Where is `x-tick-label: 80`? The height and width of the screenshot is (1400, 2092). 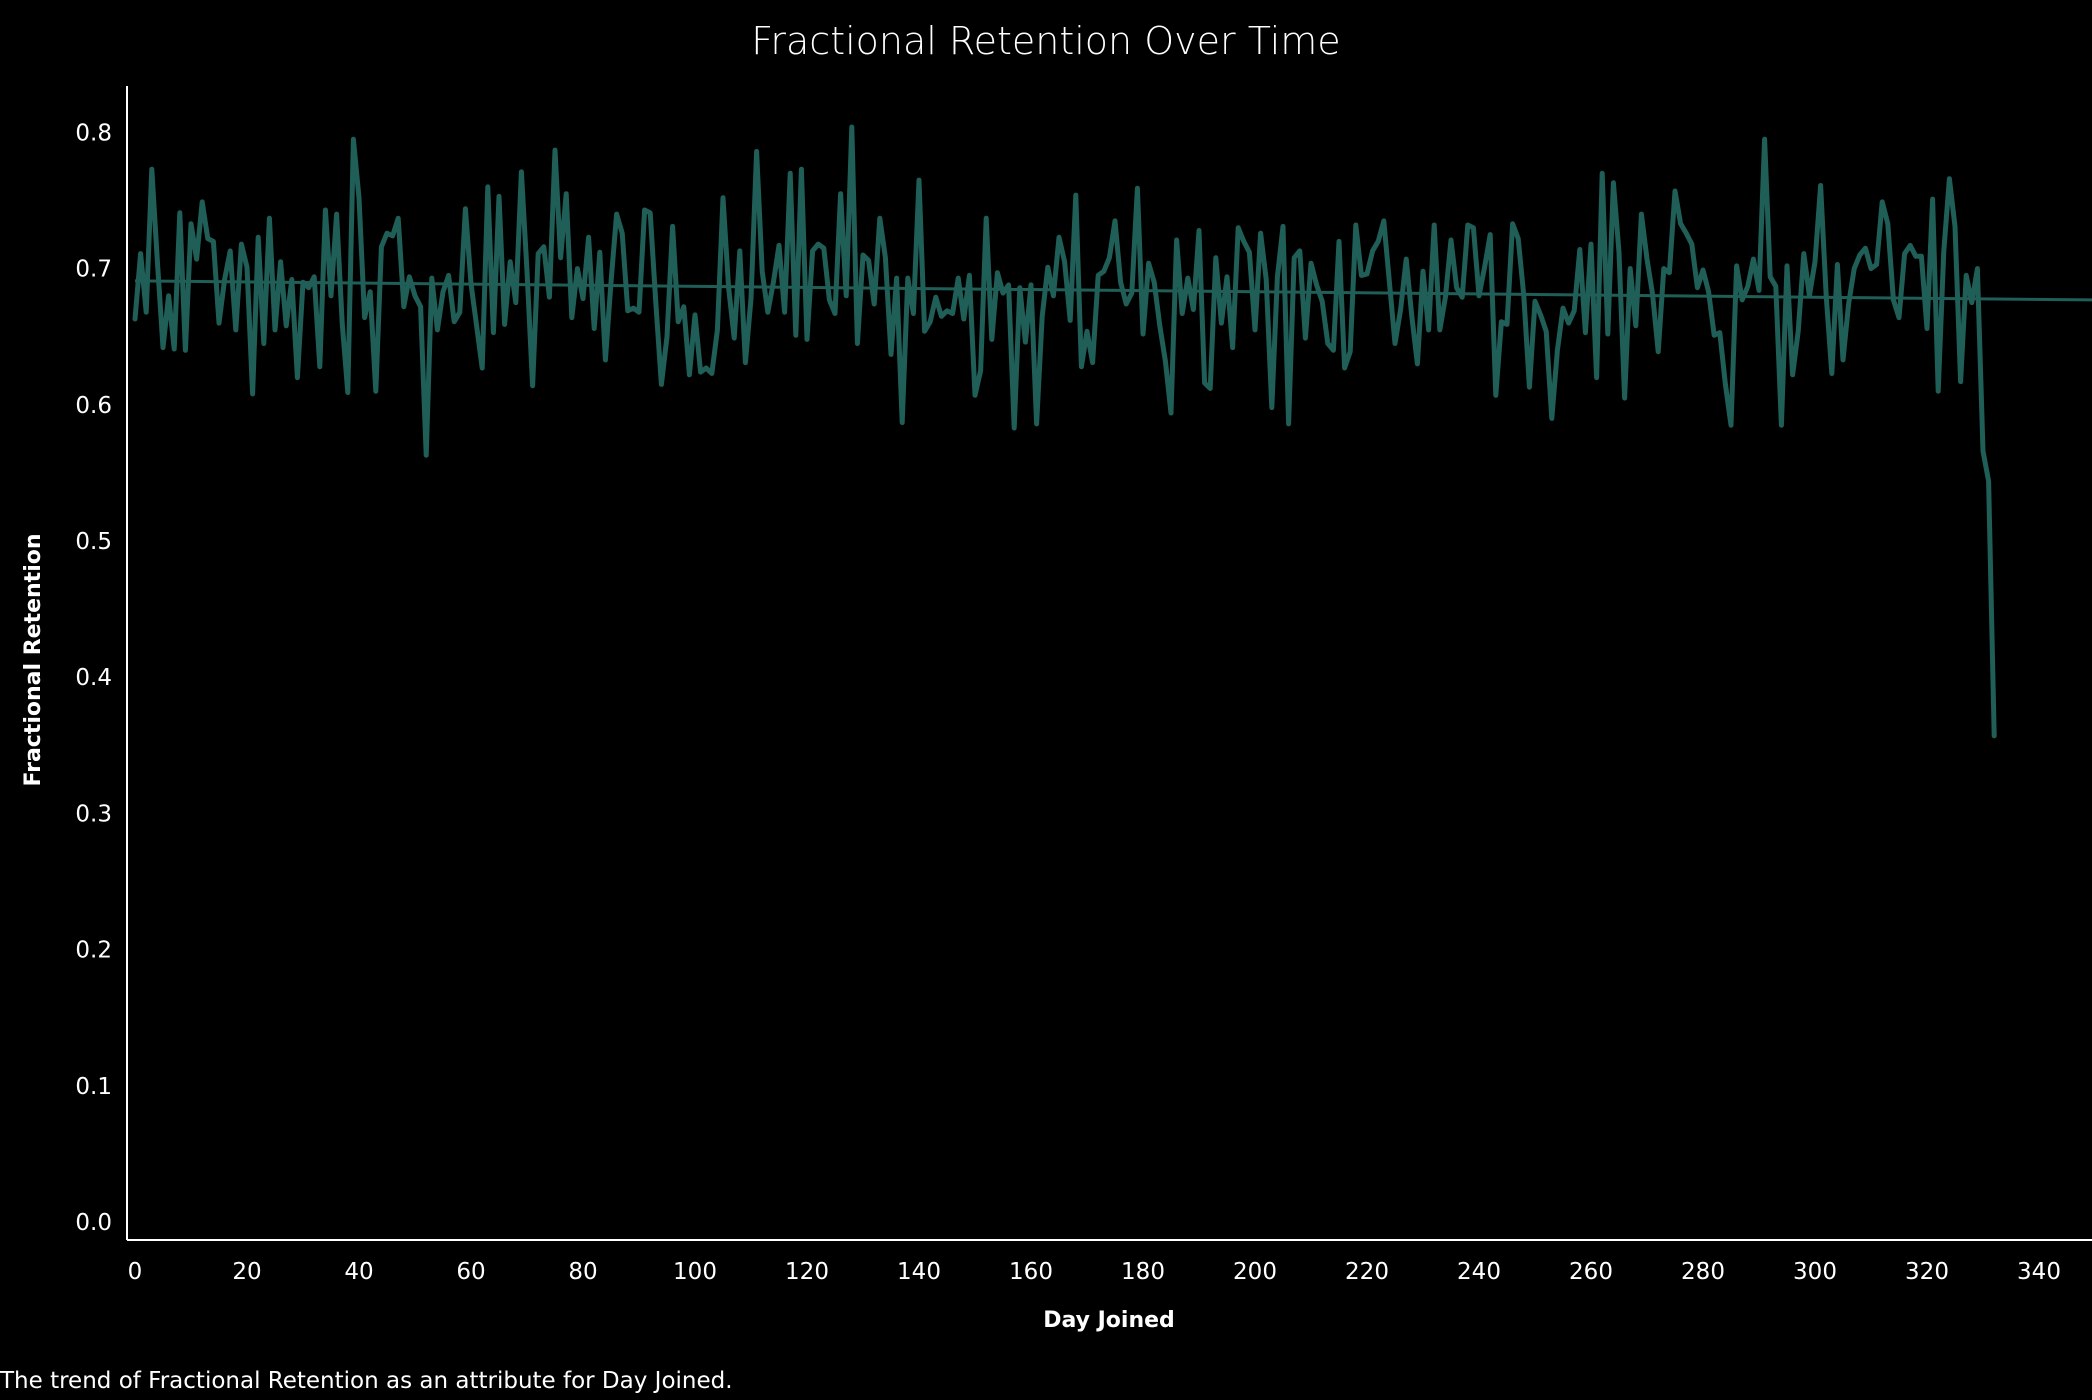
x-tick-label: 80 is located at coordinates (582, 1272).